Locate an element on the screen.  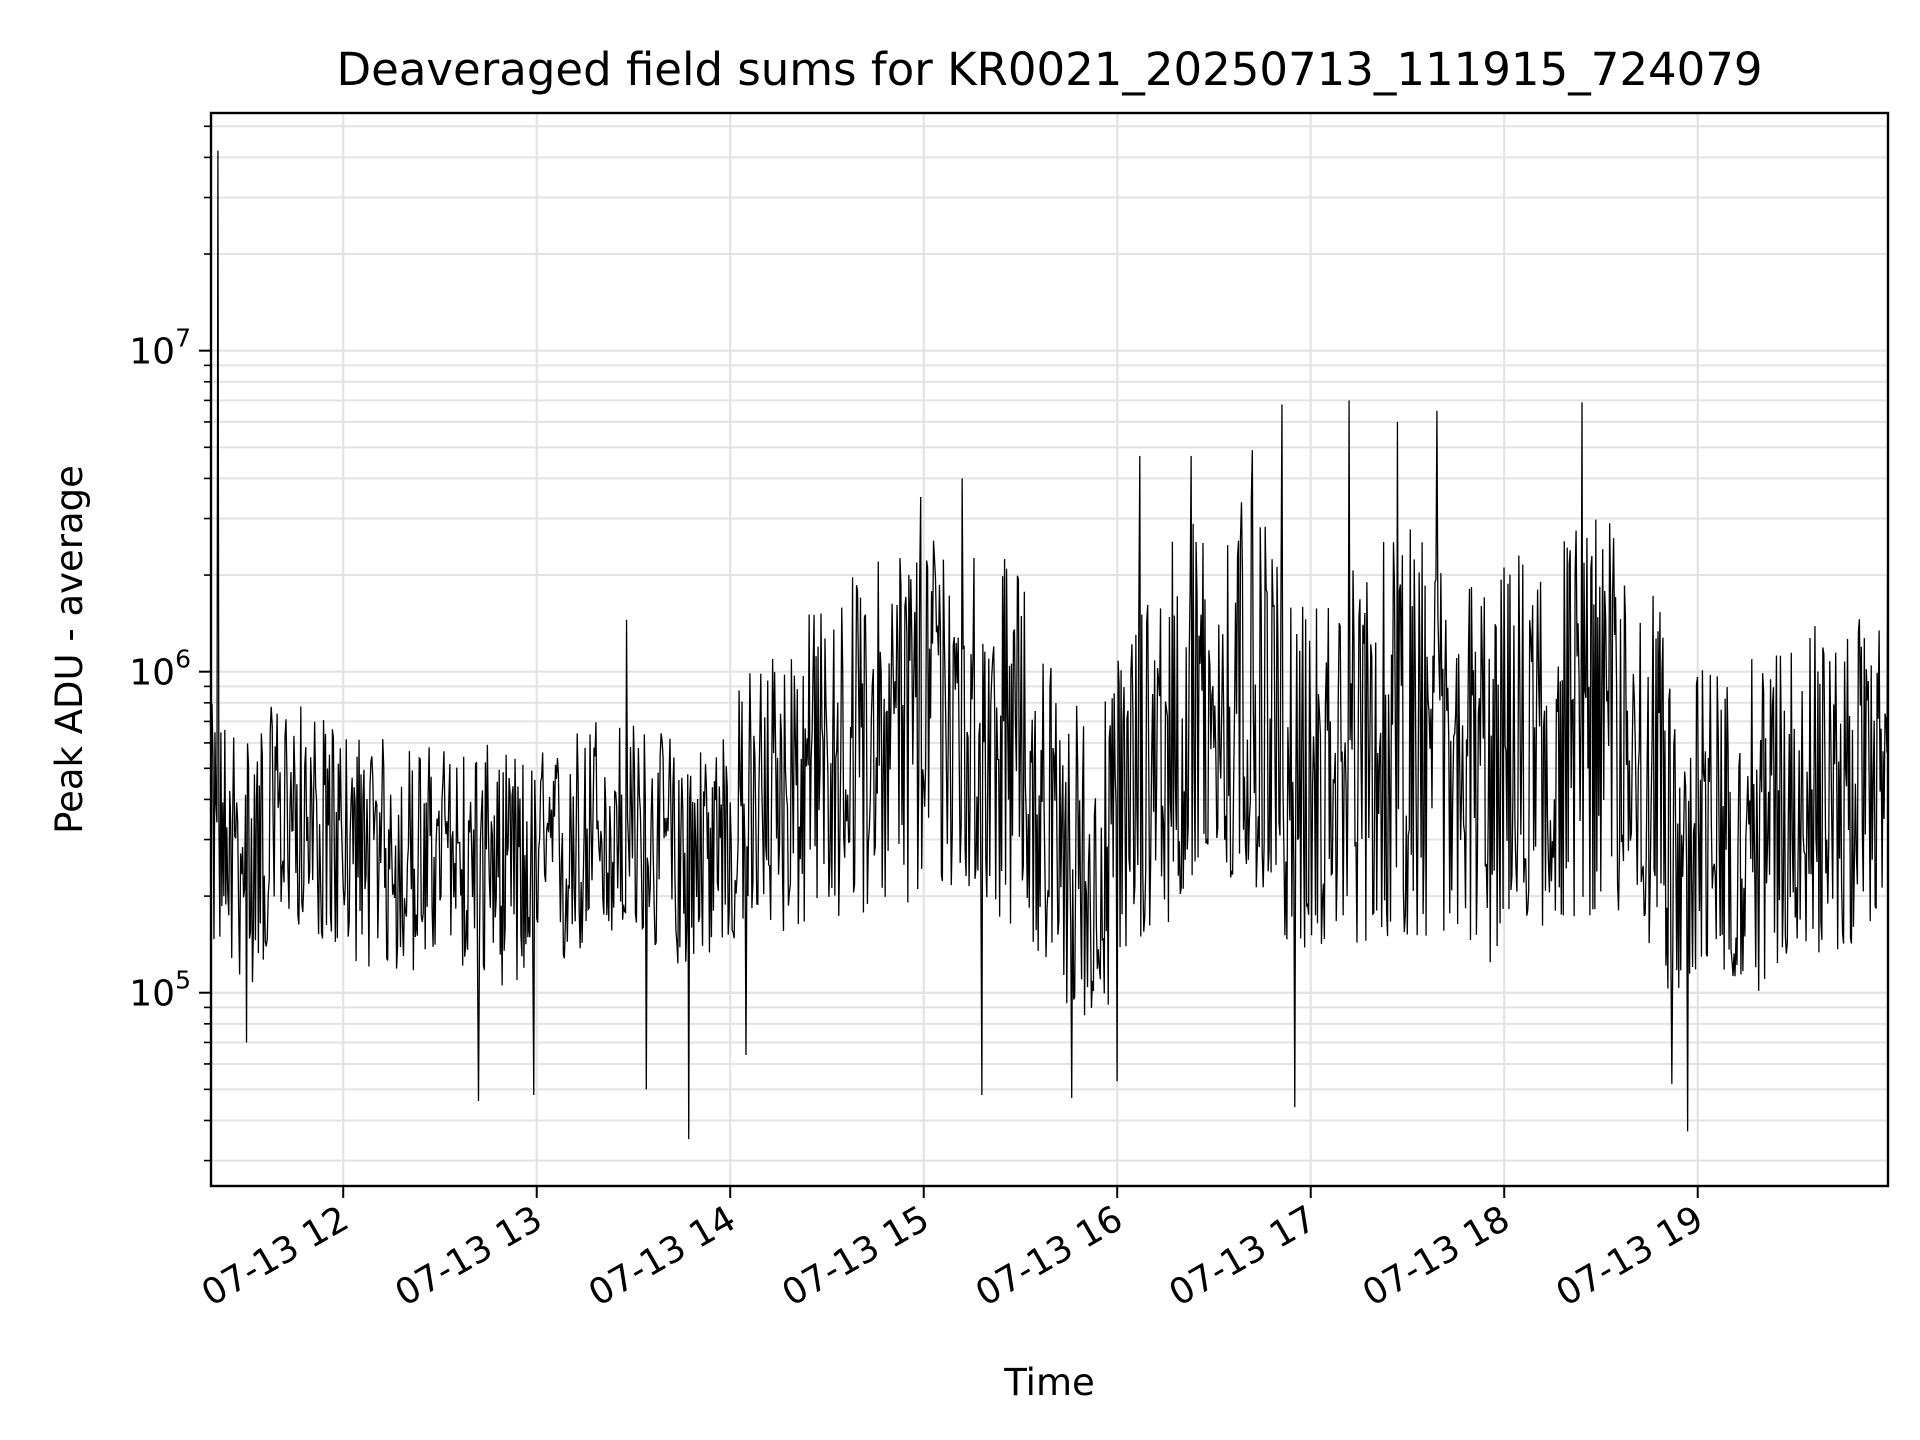
y-tick-label: 10⁷ is located at coordinates (160, 348).